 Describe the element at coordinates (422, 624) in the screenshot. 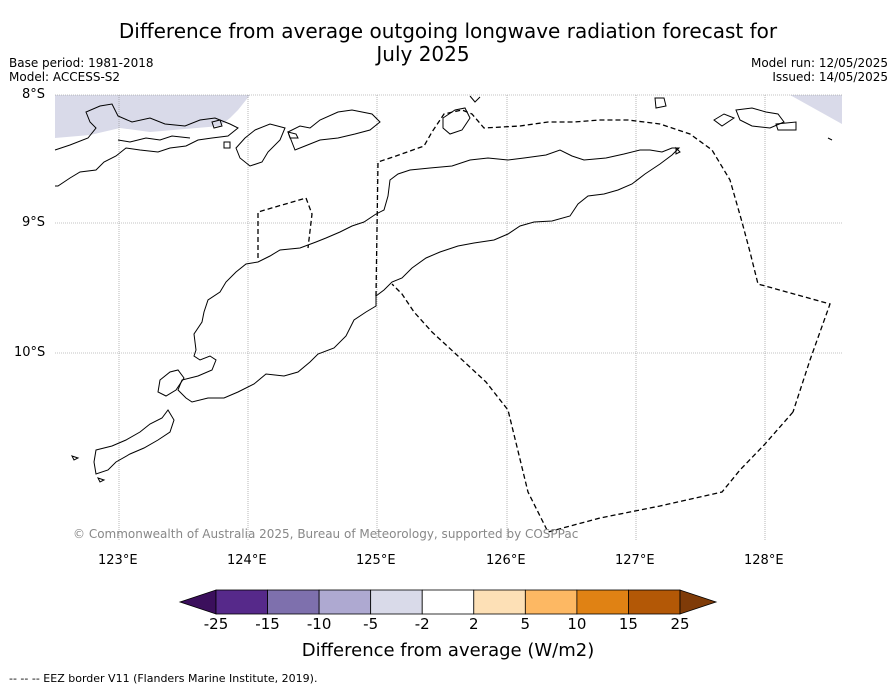

I see `colorbar-tick-label: -2` at that location.